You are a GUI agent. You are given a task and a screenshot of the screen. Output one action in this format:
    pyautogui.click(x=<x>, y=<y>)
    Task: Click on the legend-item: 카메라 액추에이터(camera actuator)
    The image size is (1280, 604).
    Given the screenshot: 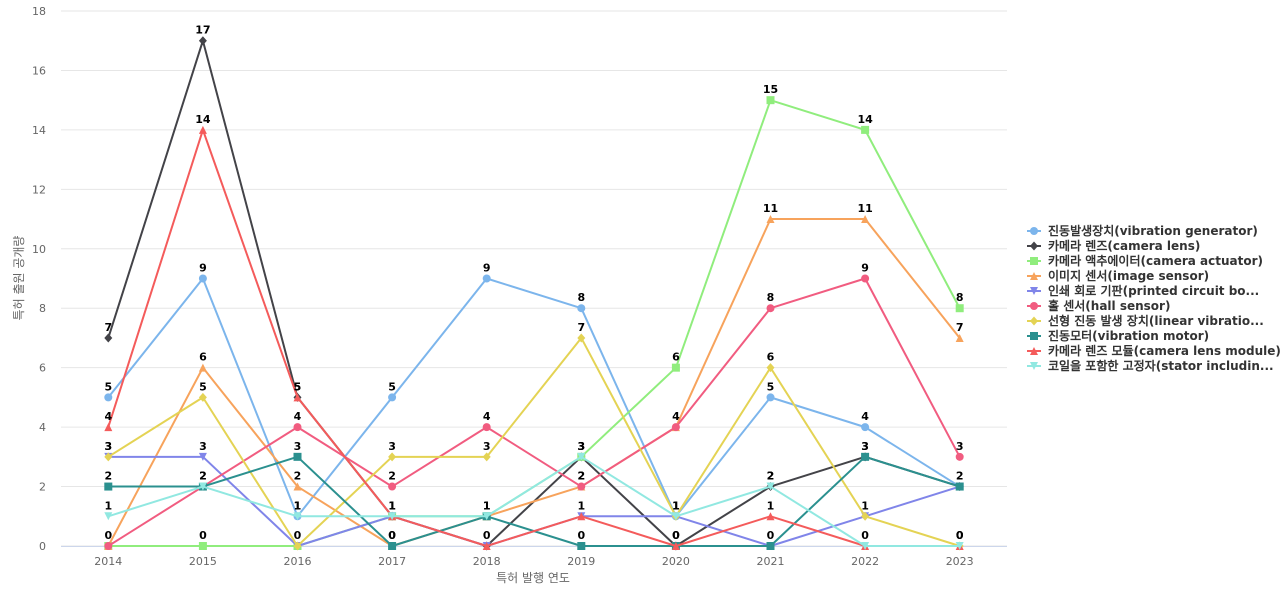 What is the action you would take?
    pyautogui.click(x=1145, y=260)
    